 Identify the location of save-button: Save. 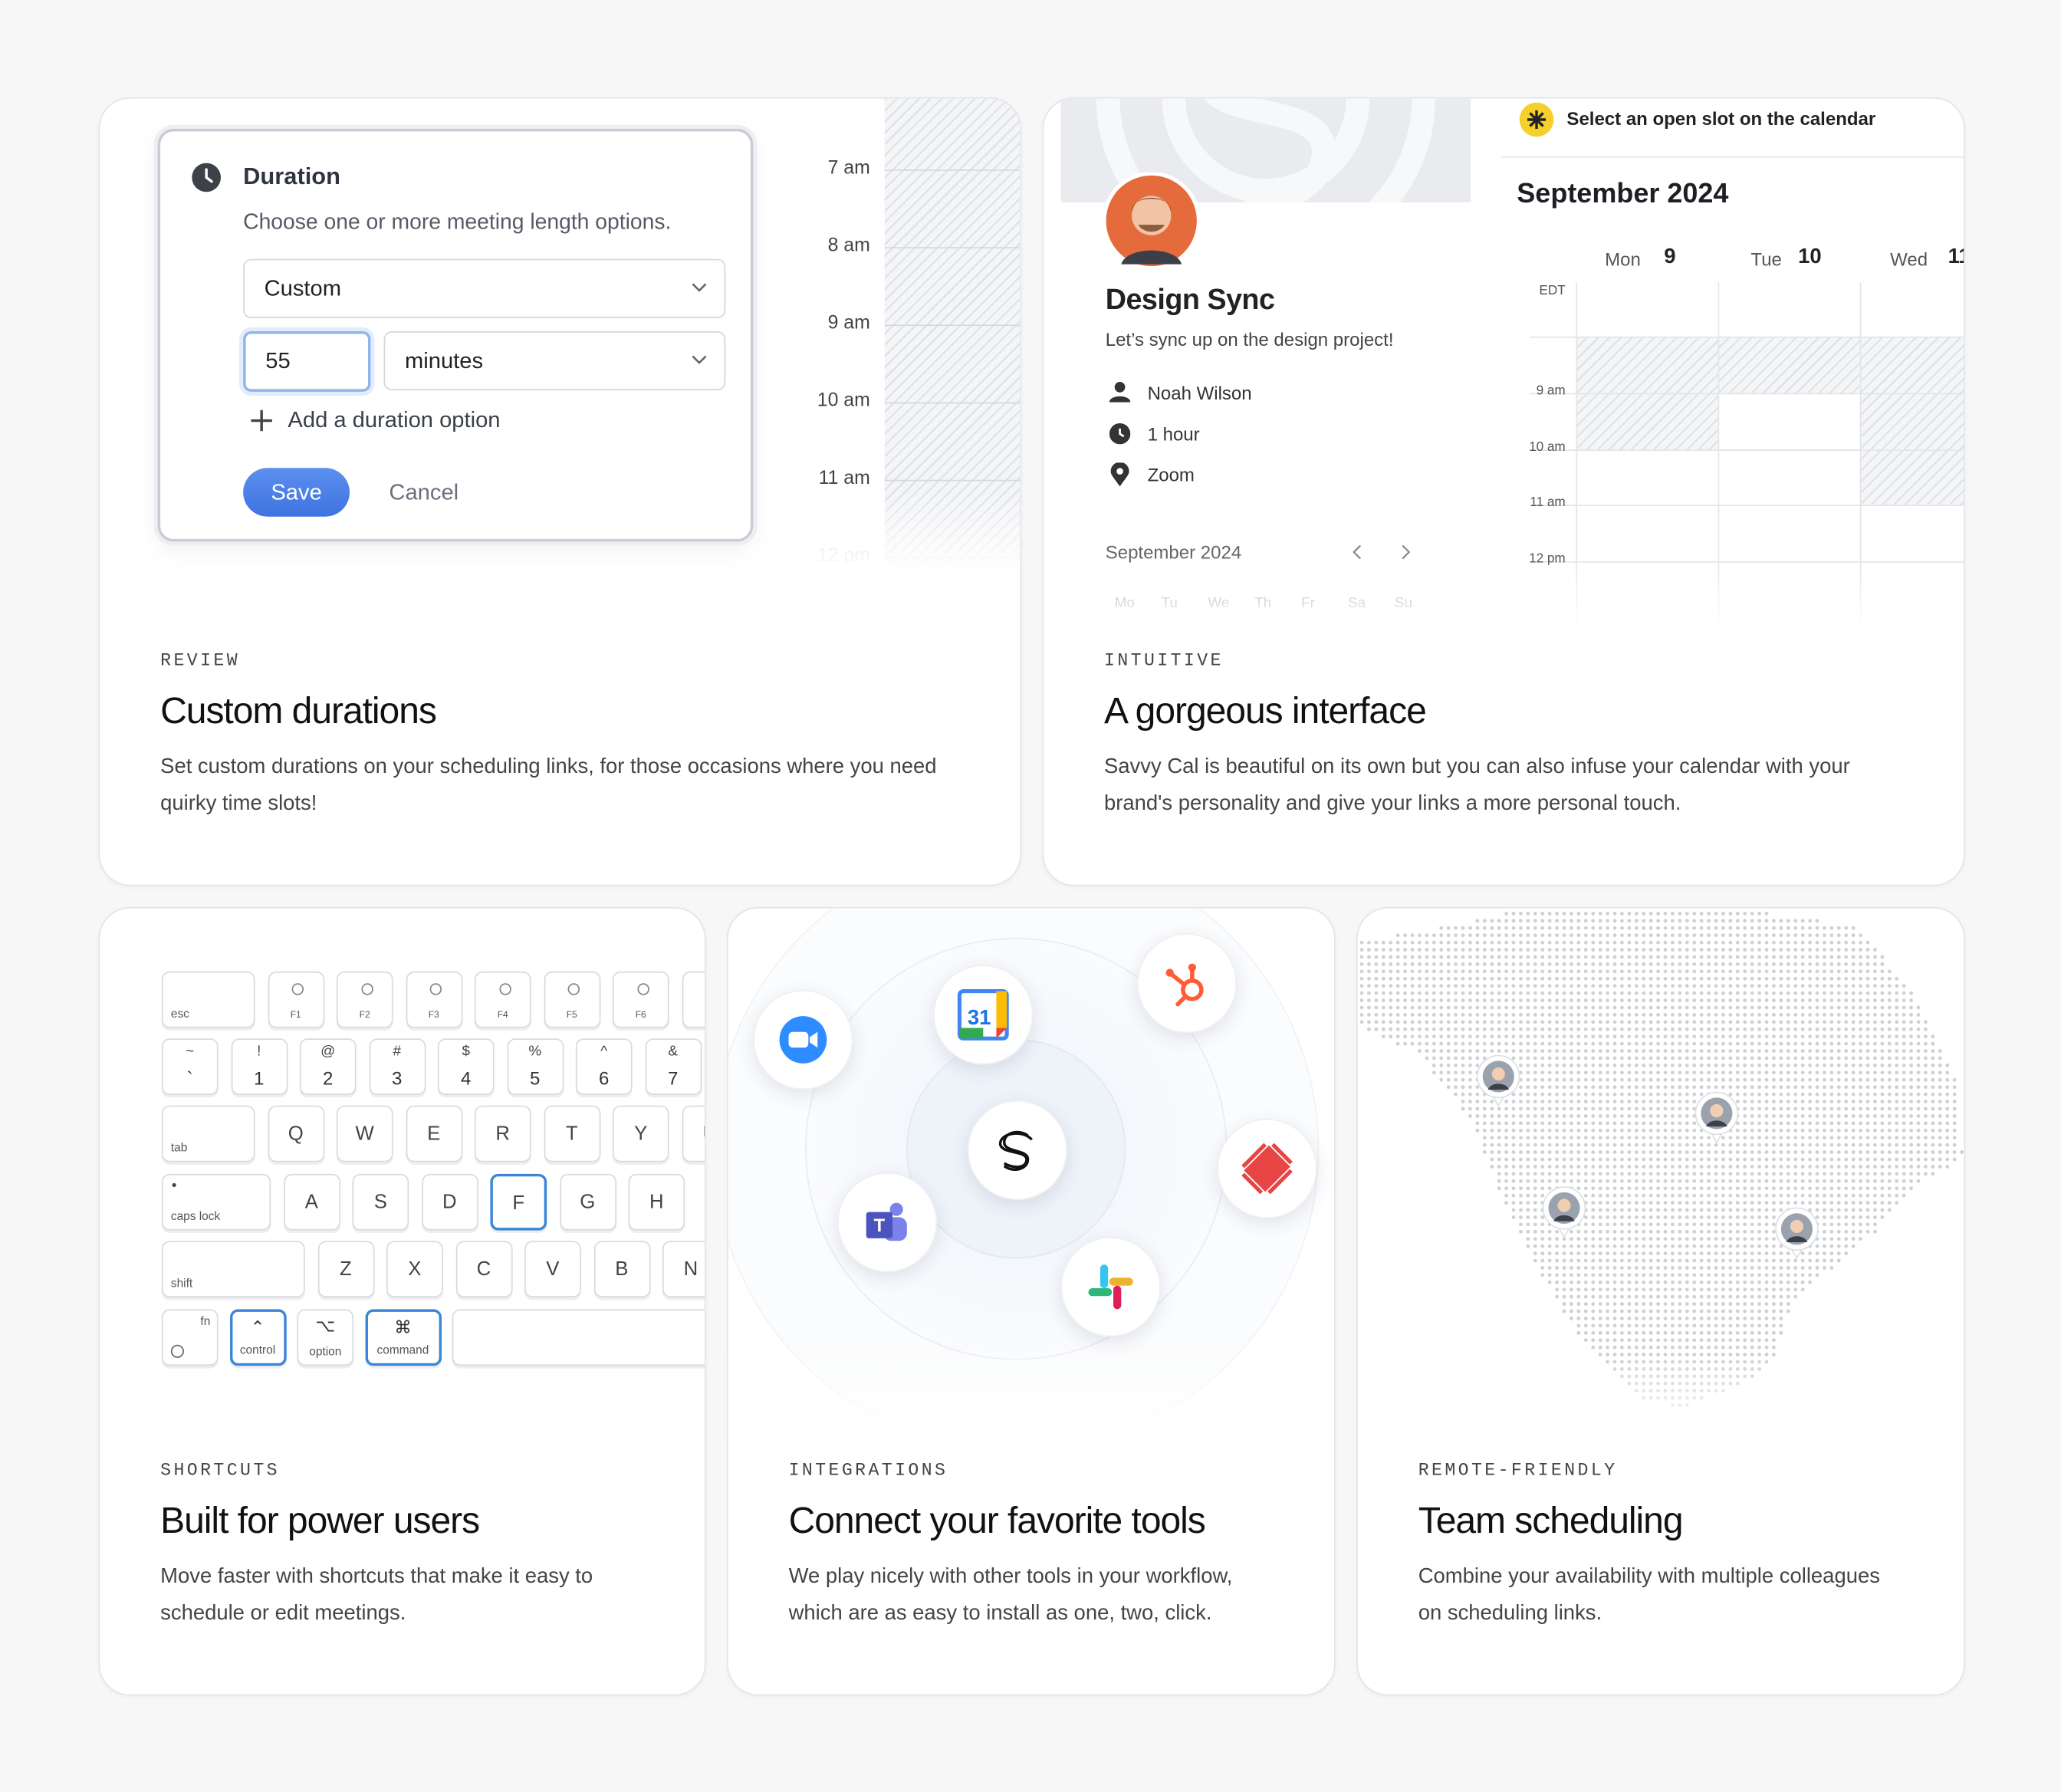
(296, 492).